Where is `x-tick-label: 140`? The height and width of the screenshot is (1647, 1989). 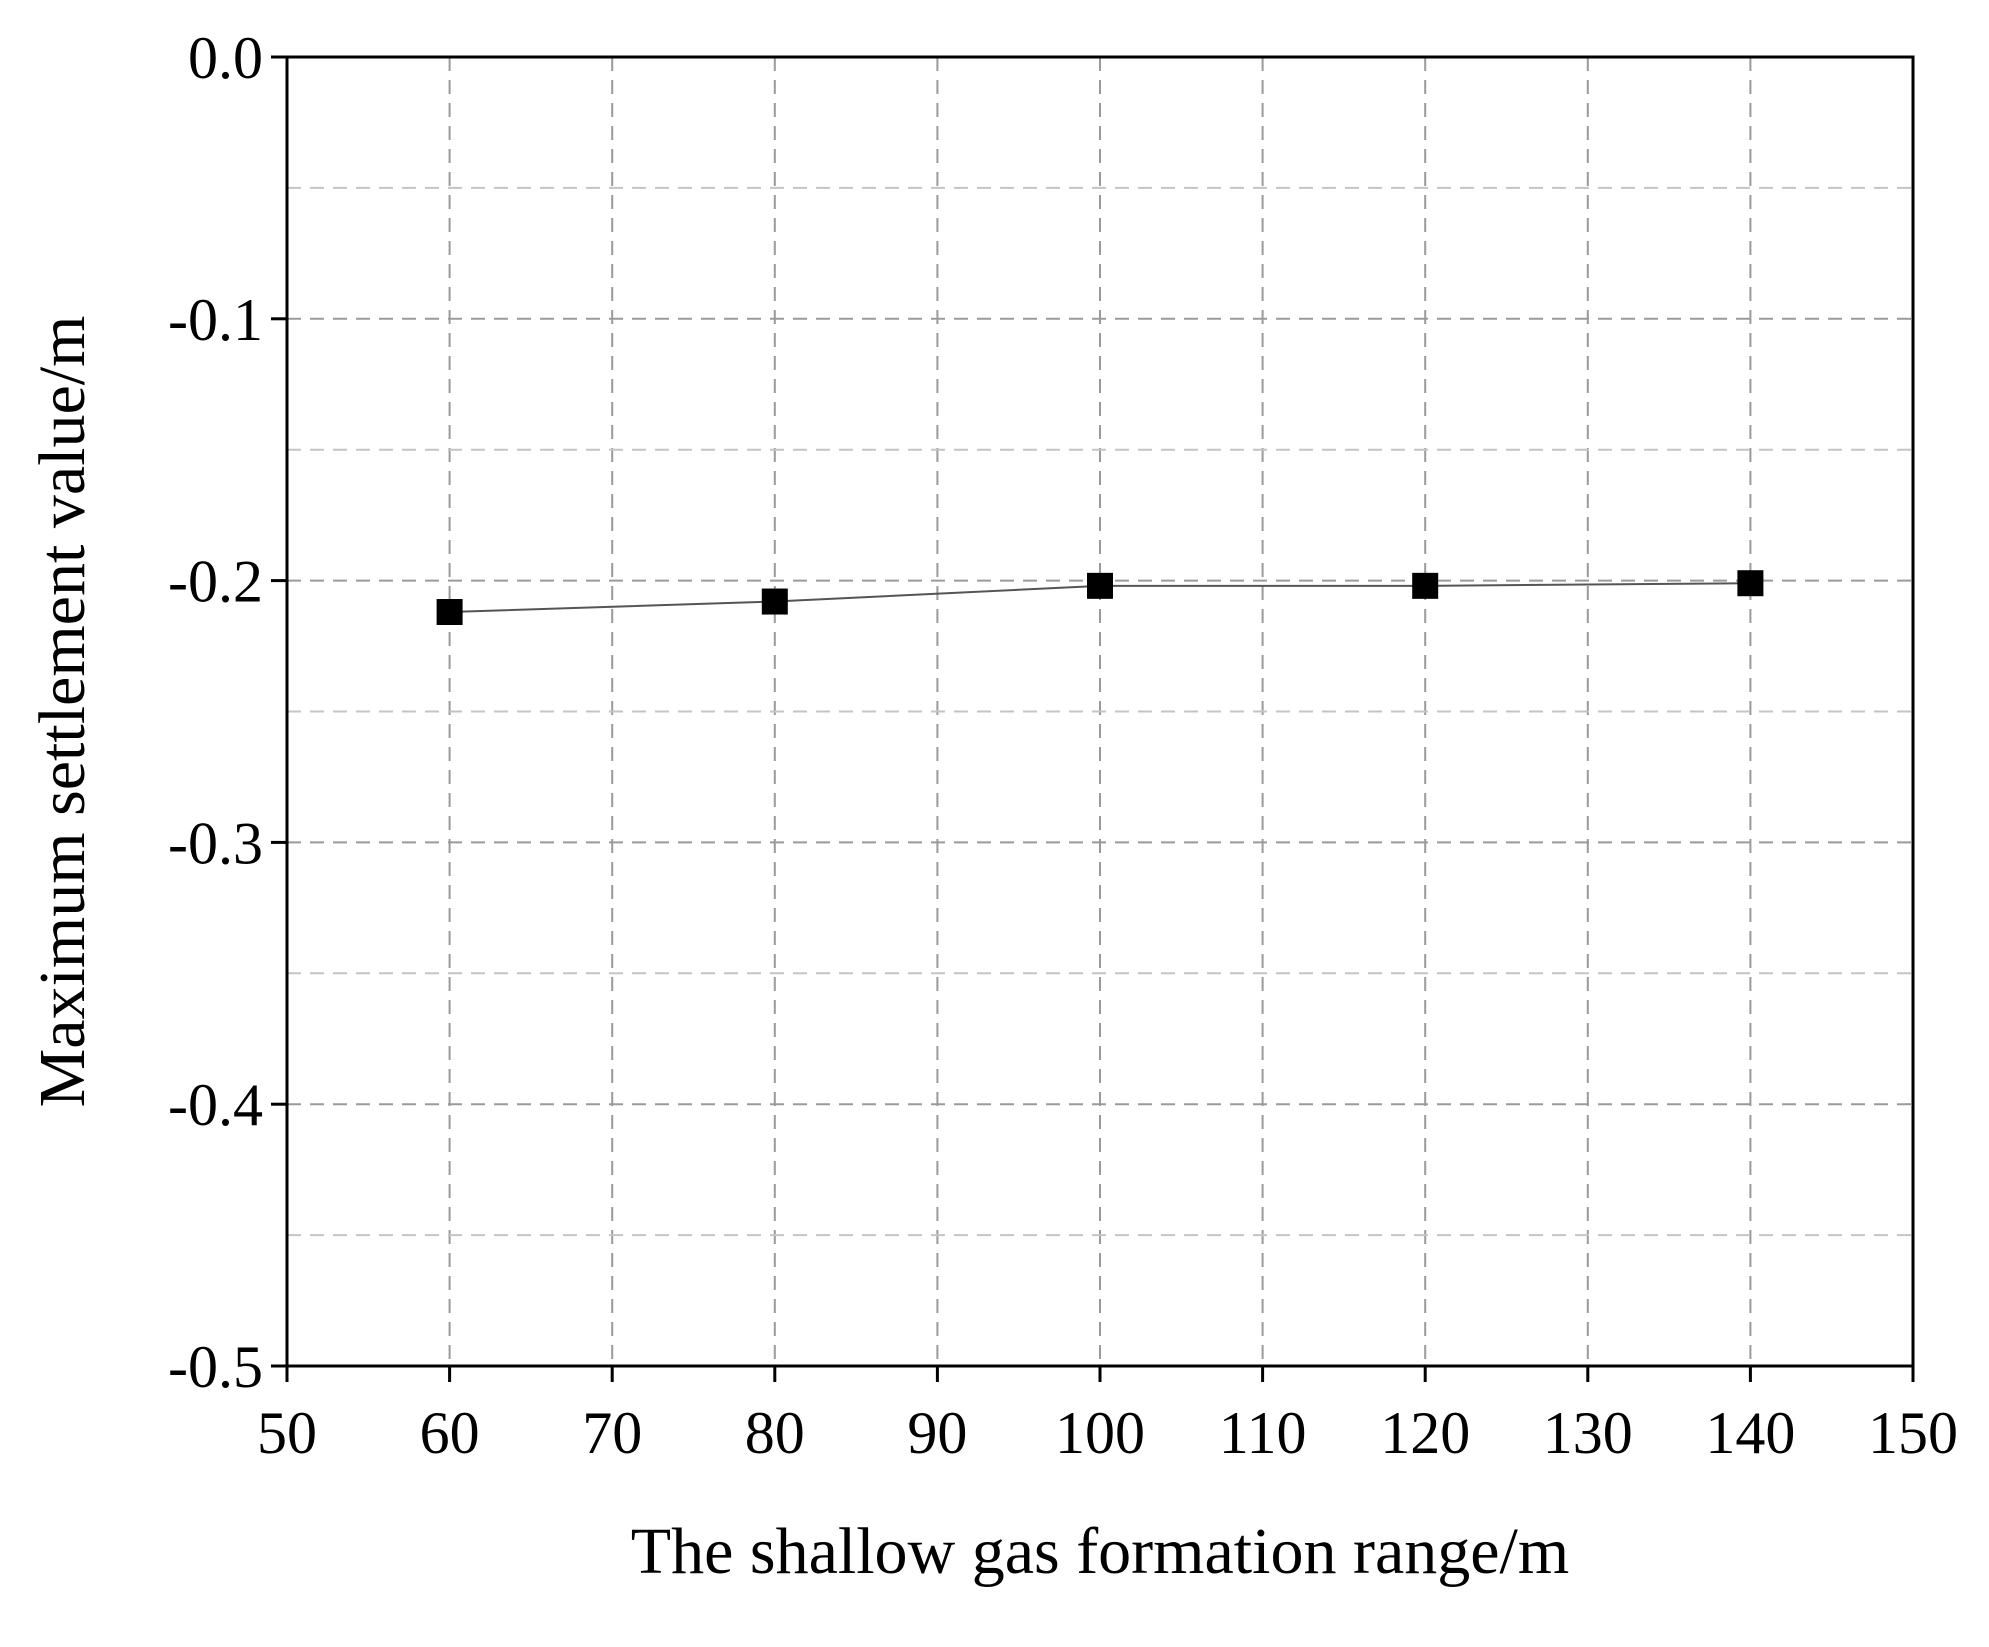 x-tick-label: 140 is located at coordinates (1750, 1433).